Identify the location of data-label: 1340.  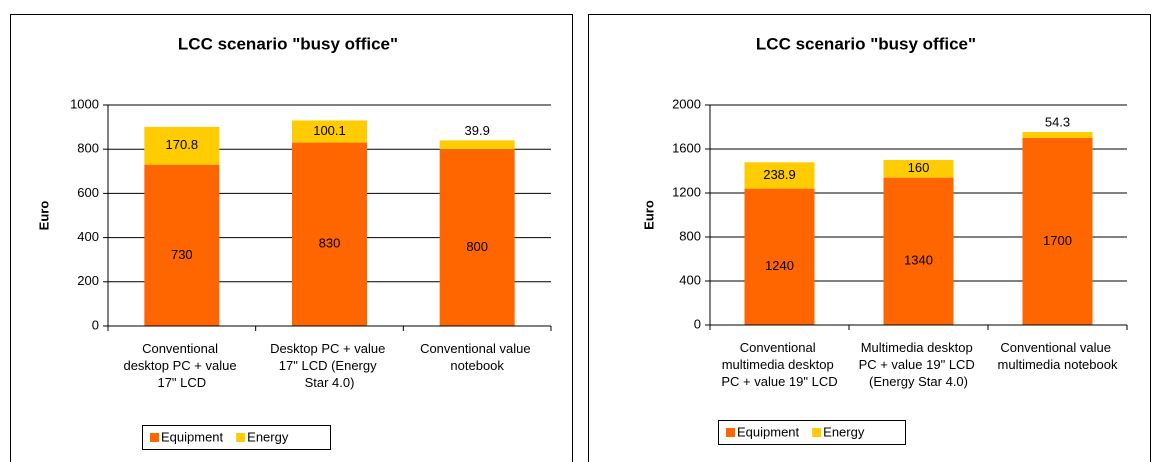
(918, 260).